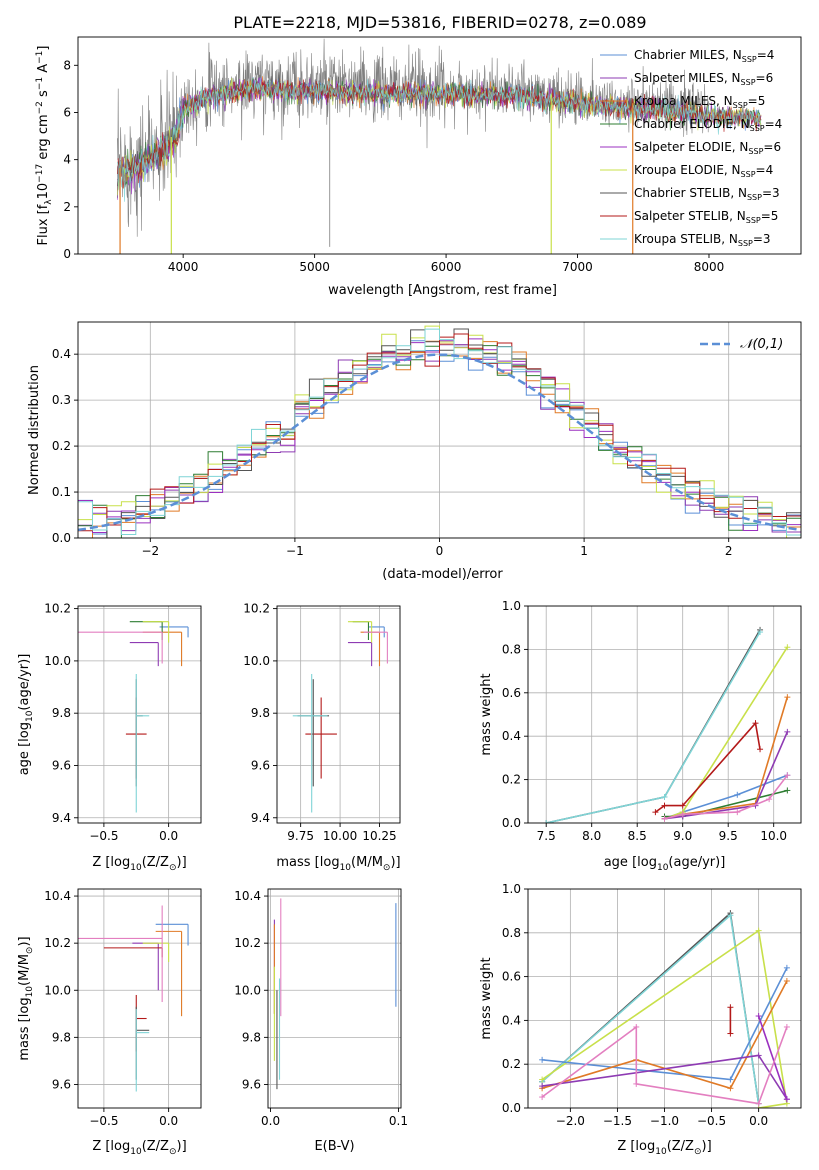  What do you see at coordinates (766, 55) in the screenshot?
I see `legend-suffix: =4` at bounding box center [766, 55].